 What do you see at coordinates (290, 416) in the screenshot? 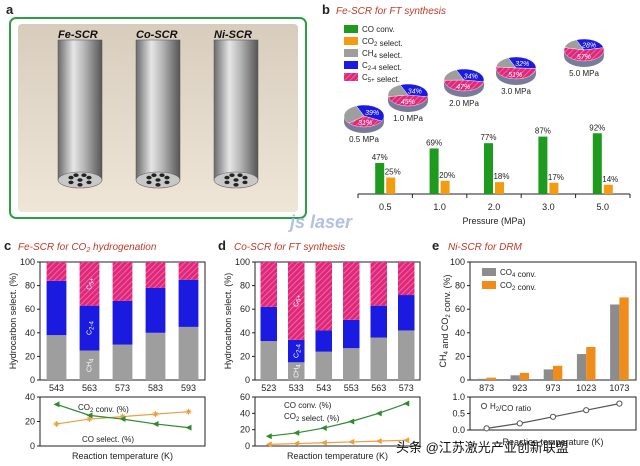
I see `d-line-label-co2-select-part: CO` at bounding box center [290, 416].